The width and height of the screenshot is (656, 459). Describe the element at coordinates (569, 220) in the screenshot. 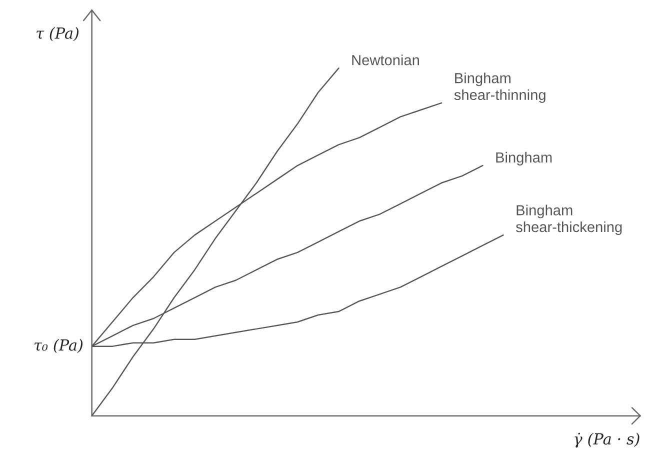

I see `series-label: Bingham shear-thickening` at that location.